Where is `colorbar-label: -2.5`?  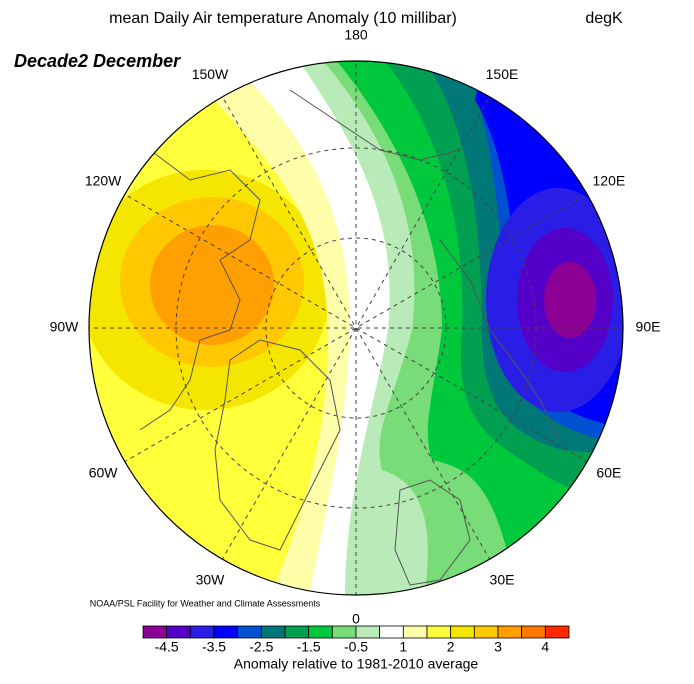 colorbar-label: -2.5 is located at coordinates (261, 647).